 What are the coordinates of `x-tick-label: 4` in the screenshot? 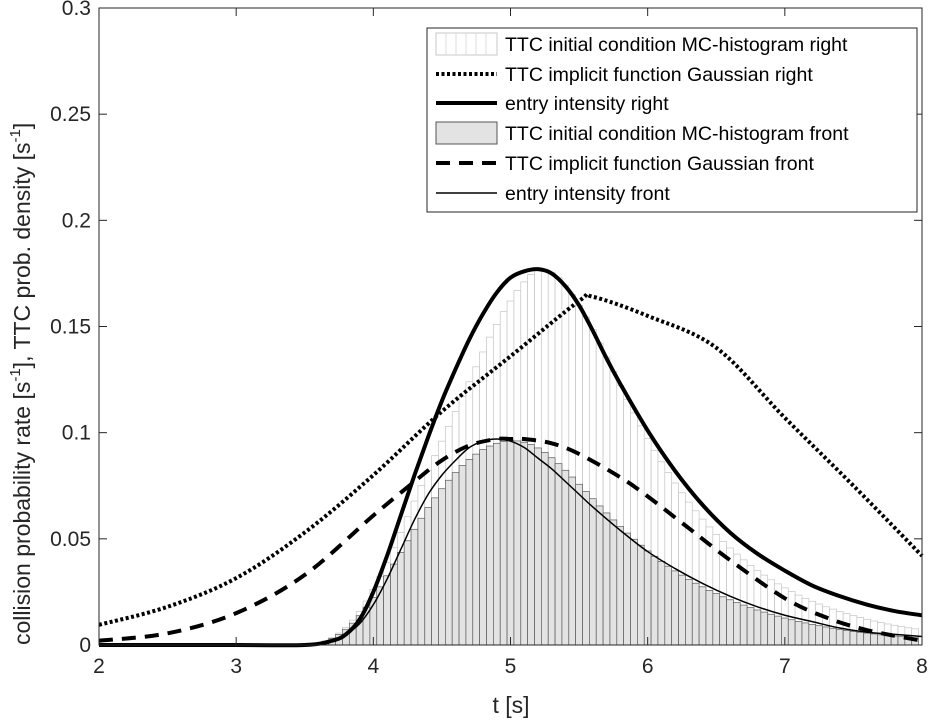 It's located at (373, 666).